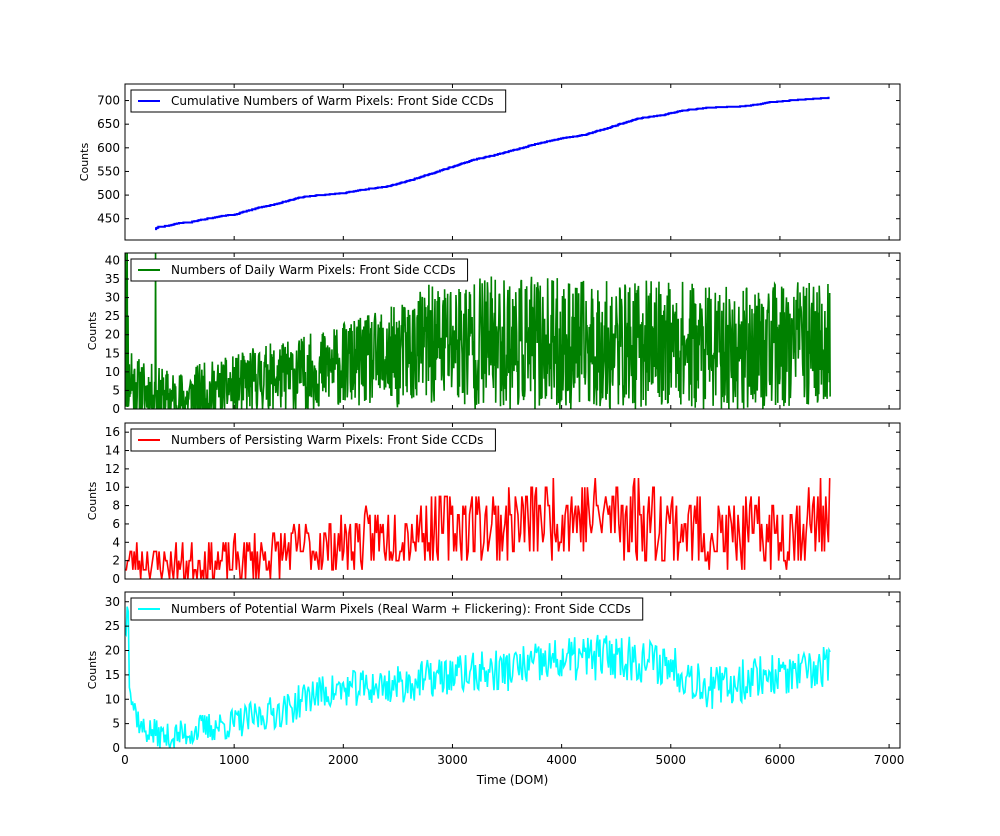 Image resolution: width=1000 pixels, height=836 pixels. What do you see at coordinates (234, 760) in the screenshot?
I see `x-tick-label: 1000` at bounding box center [234, 760].